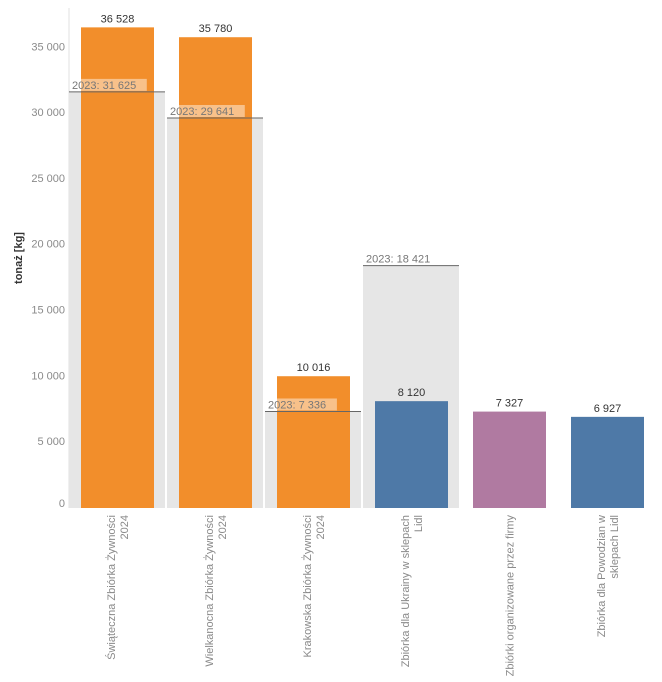  What do you see at coordinates (406, 591) in the screenshot?
I see `x-category-label-line: Zbiórka dla Ukrainy w sklepach` at bounding box center [406, 591].